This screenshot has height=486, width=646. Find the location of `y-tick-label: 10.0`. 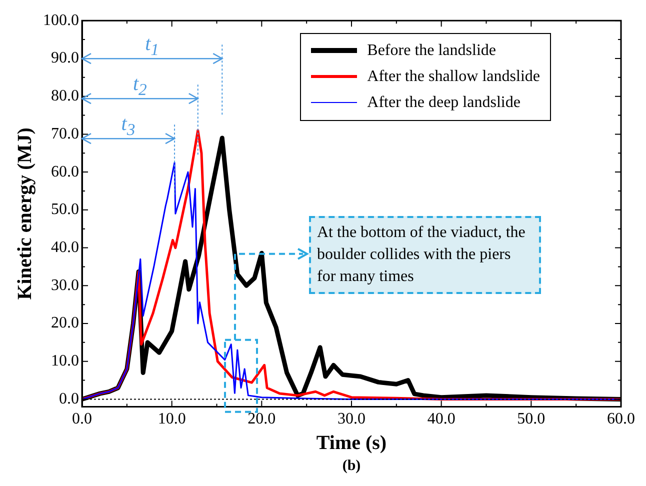

y-tick-label: 10.0 is located at coordinates (65, 361).